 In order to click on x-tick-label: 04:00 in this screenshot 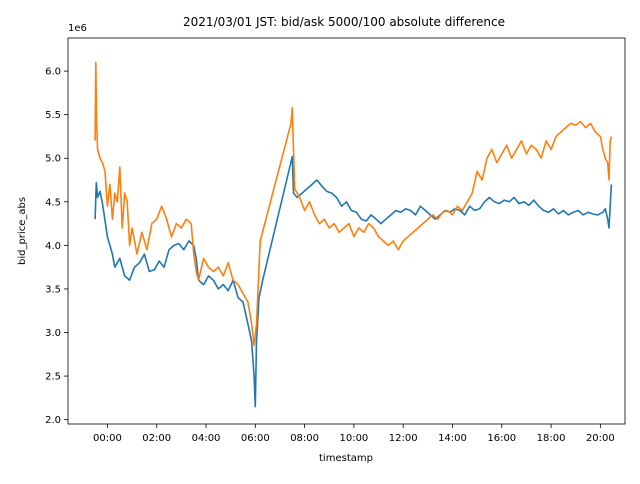, I will do `click(206, 438)`.